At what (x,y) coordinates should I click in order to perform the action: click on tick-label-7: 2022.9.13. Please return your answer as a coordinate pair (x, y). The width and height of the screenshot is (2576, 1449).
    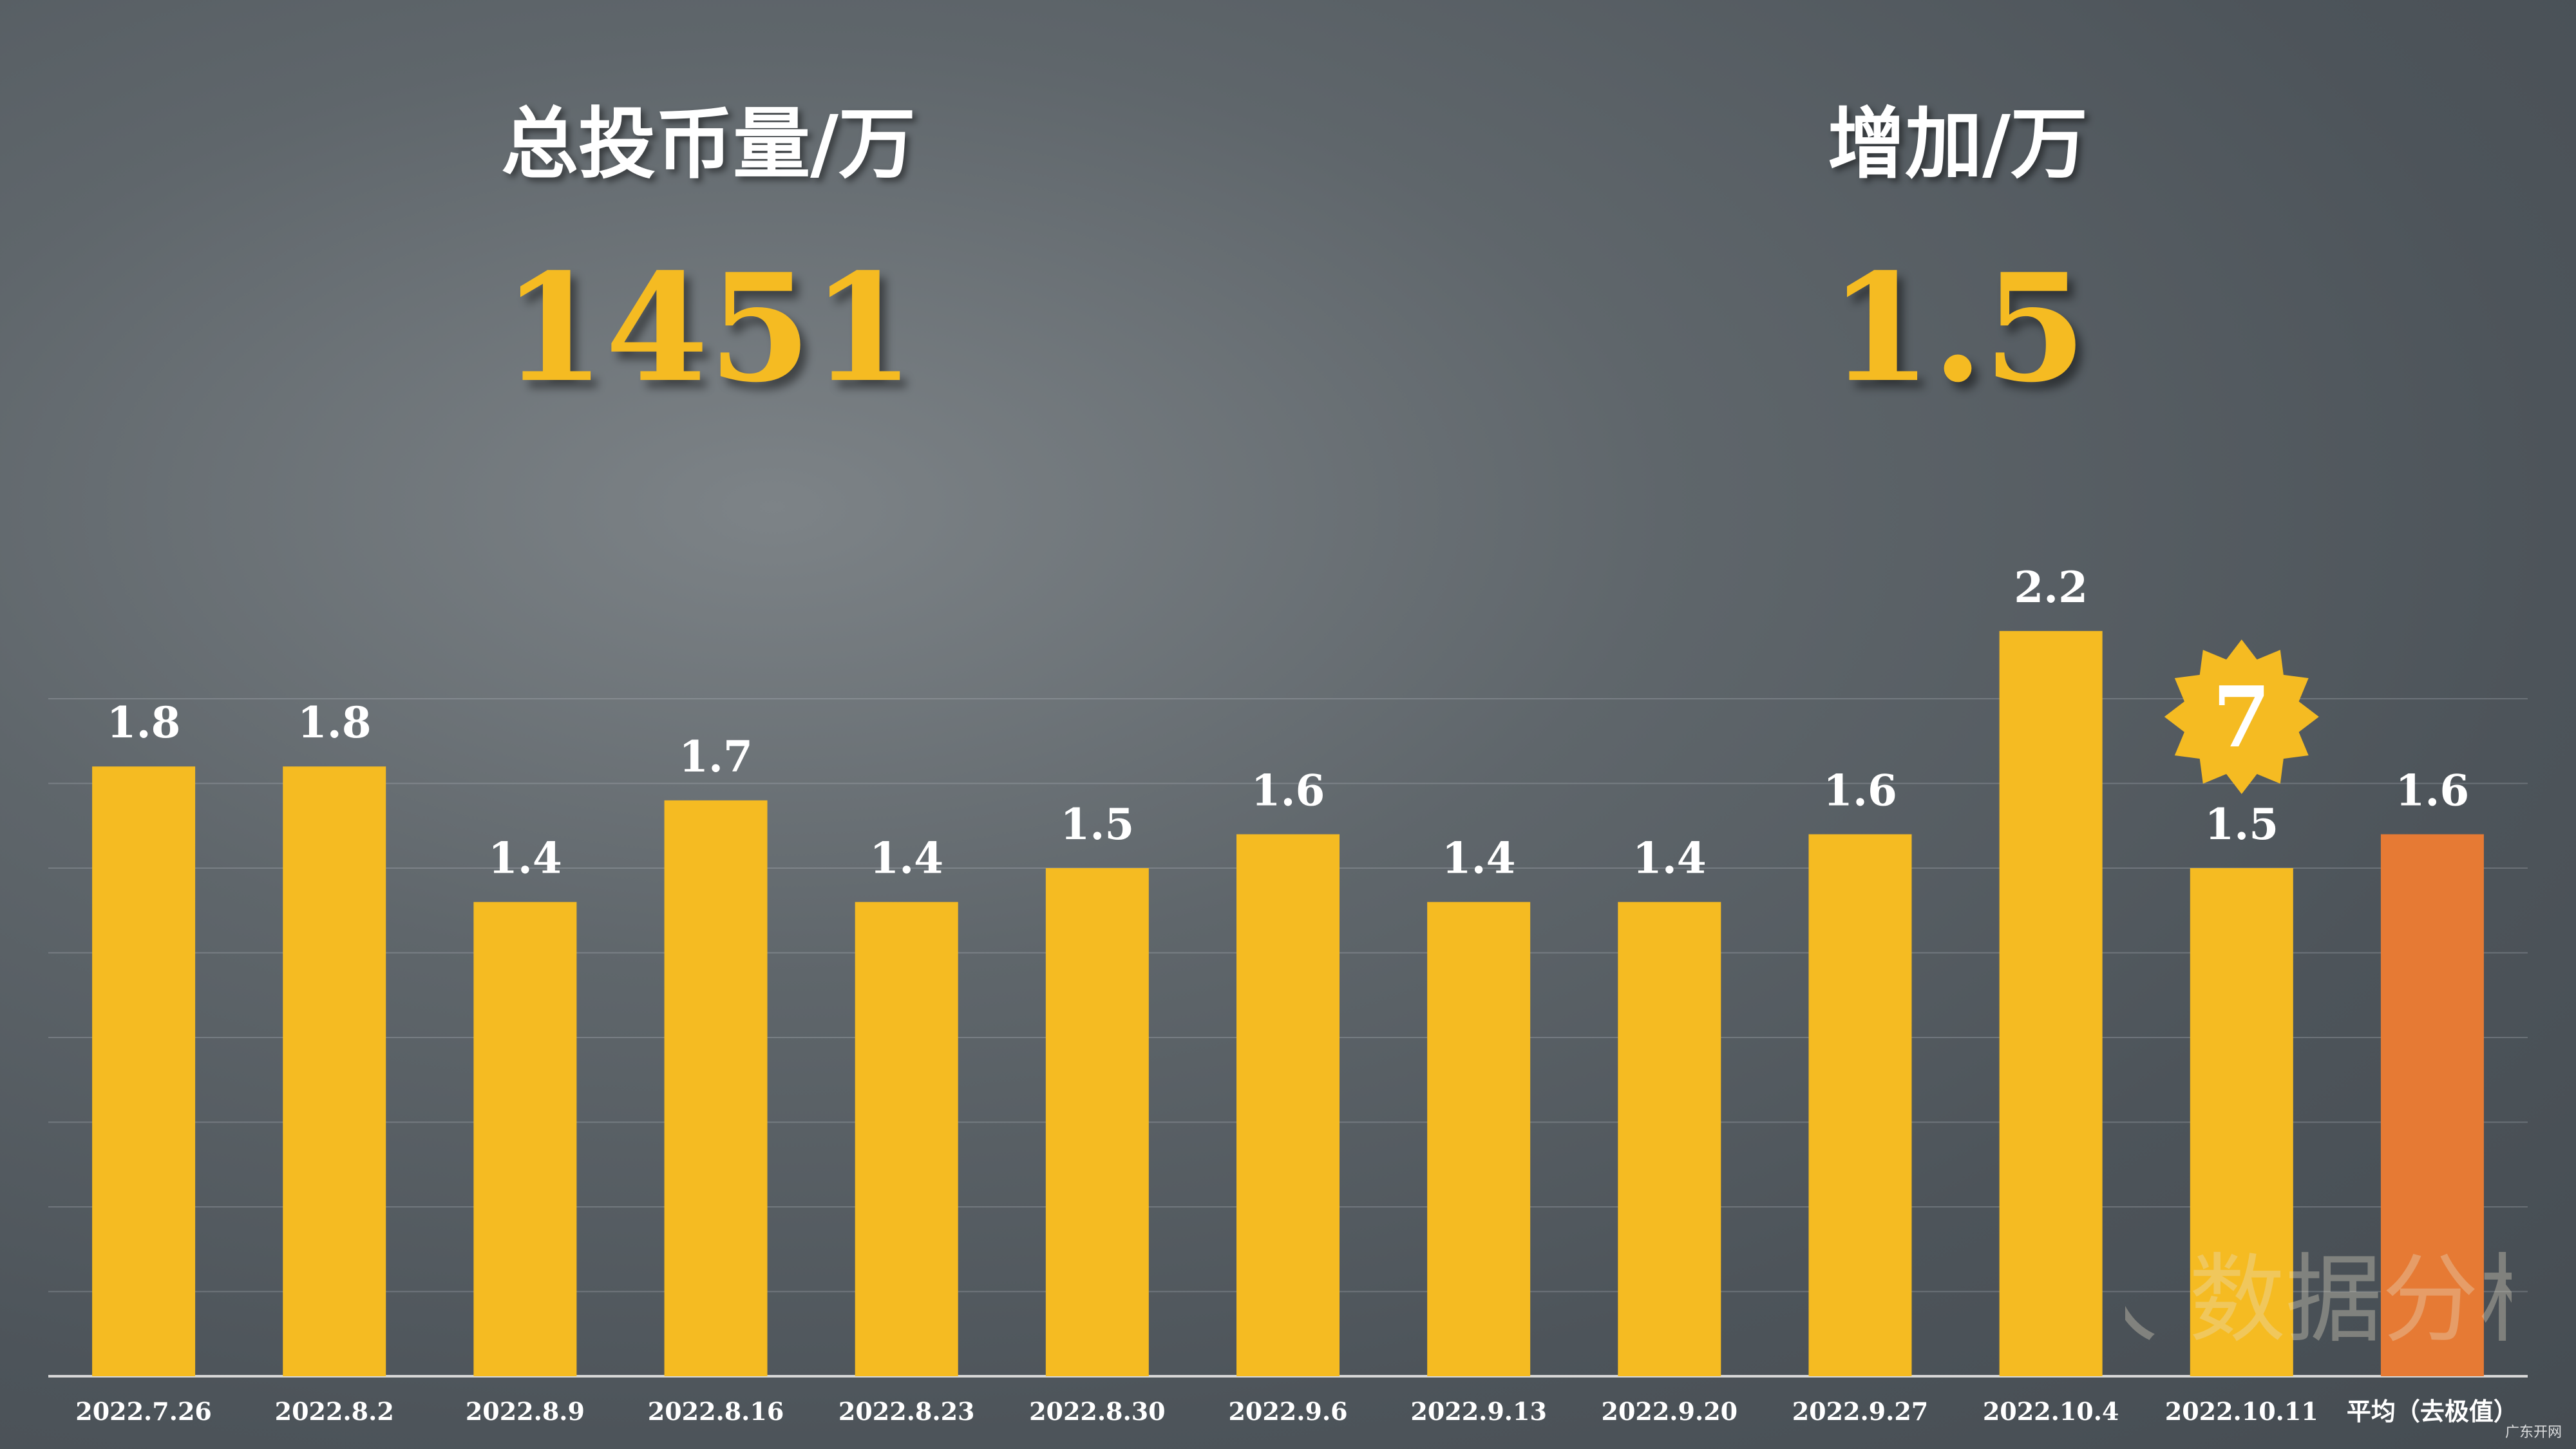
    Looking at the image, I should click on (1479, 1411).